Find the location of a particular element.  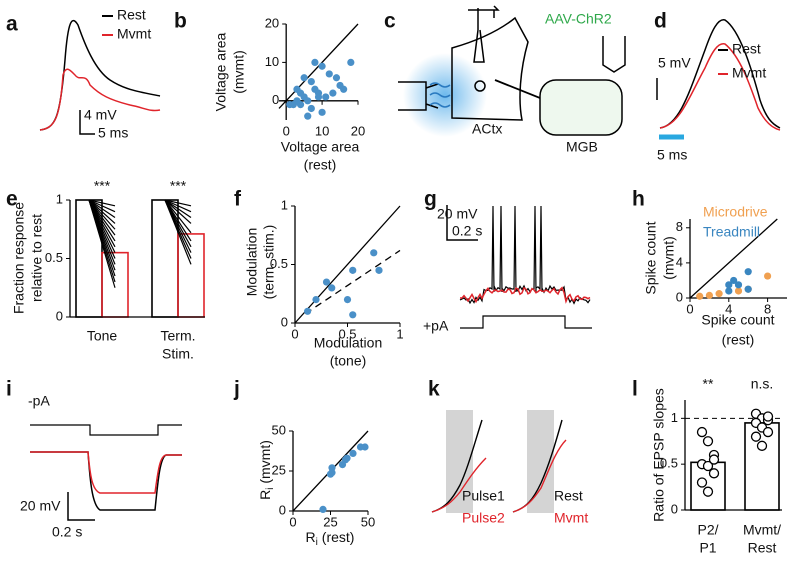

y-axis-label: Voltage area is located at coordinates (221, 71).